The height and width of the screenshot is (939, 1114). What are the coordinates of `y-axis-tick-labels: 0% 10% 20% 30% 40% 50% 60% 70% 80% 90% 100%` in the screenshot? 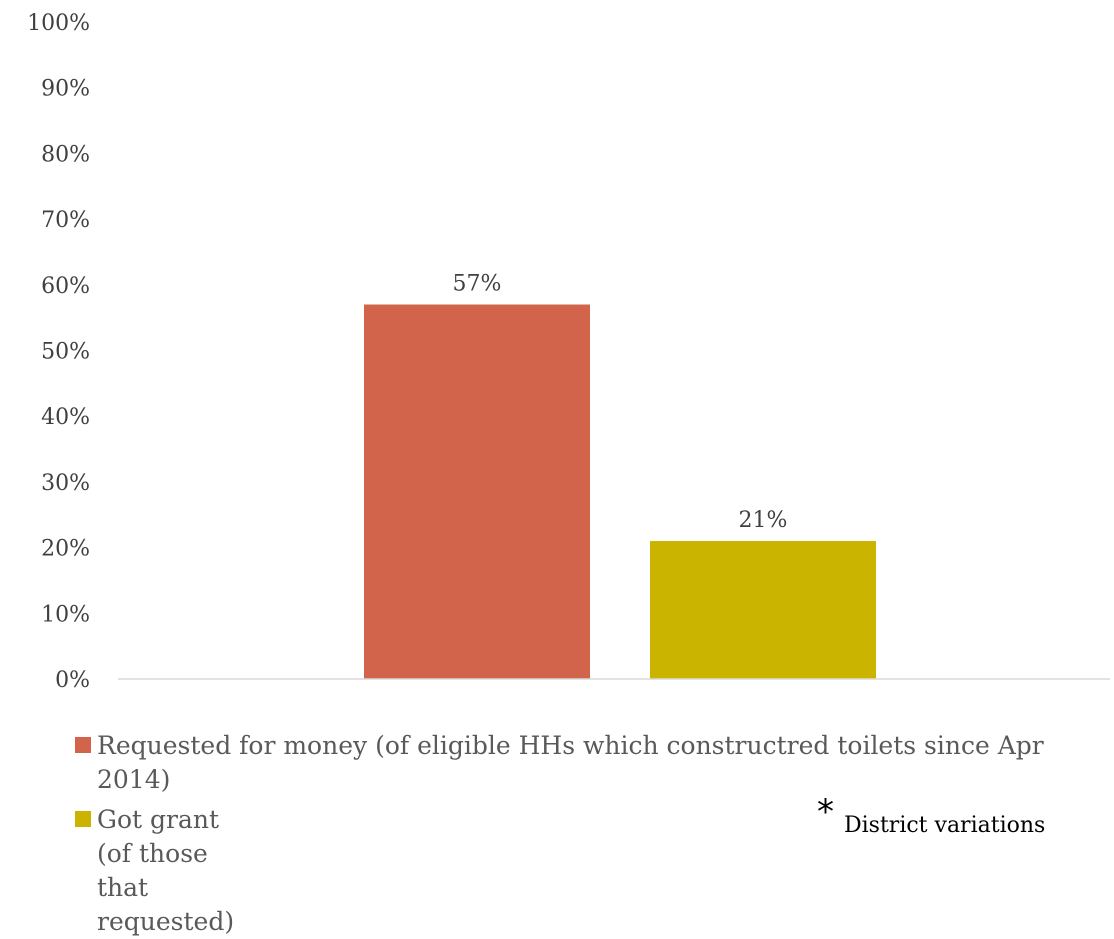 It's located at (58, 352).